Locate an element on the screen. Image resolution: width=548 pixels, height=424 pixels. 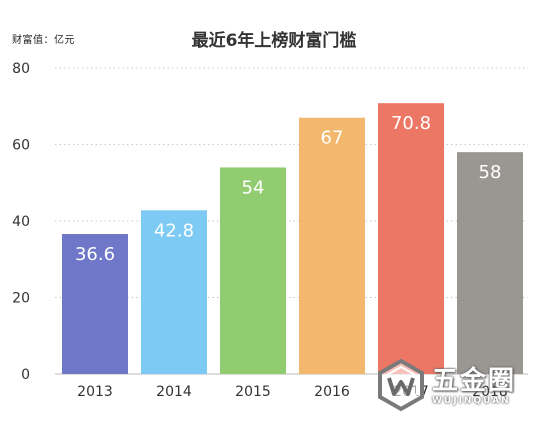
x-tick-label: 2014 is located at coordinates (174, 392).